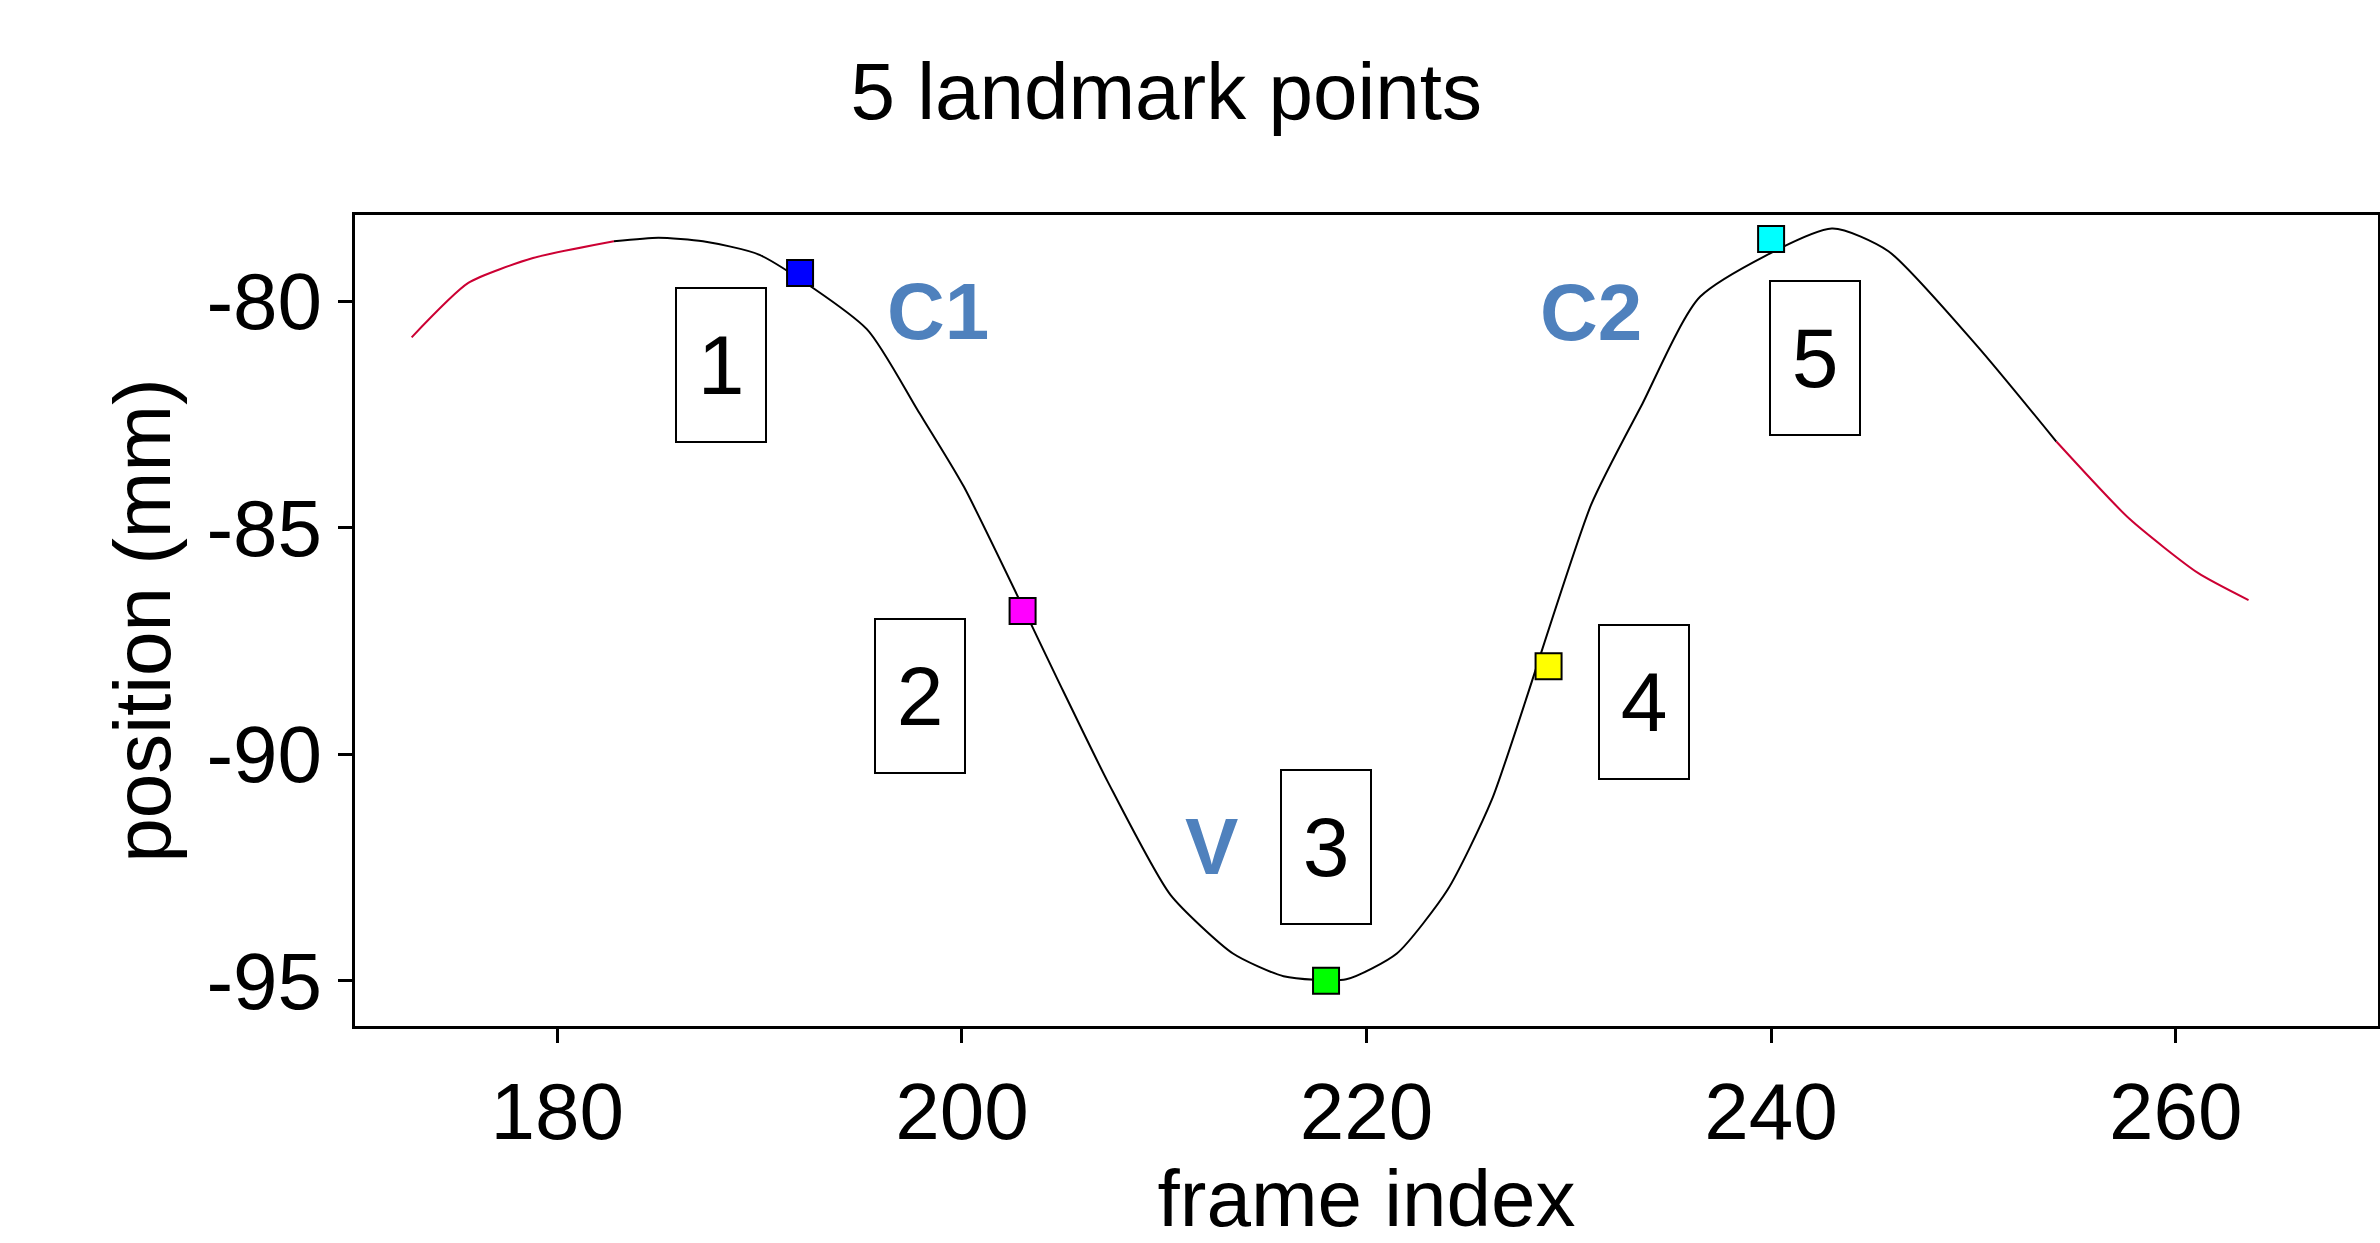 Image resolution: width=2380 pixels, height=1243 pixels. I want to click on annotation: C1, so click(938, 311).